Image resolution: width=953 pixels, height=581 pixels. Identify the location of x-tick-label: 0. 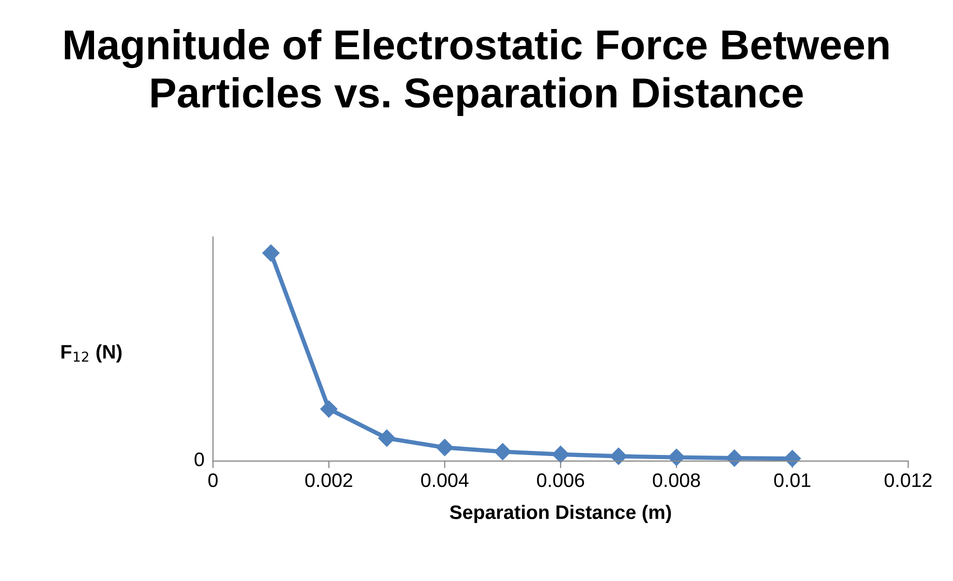
(213, 480).